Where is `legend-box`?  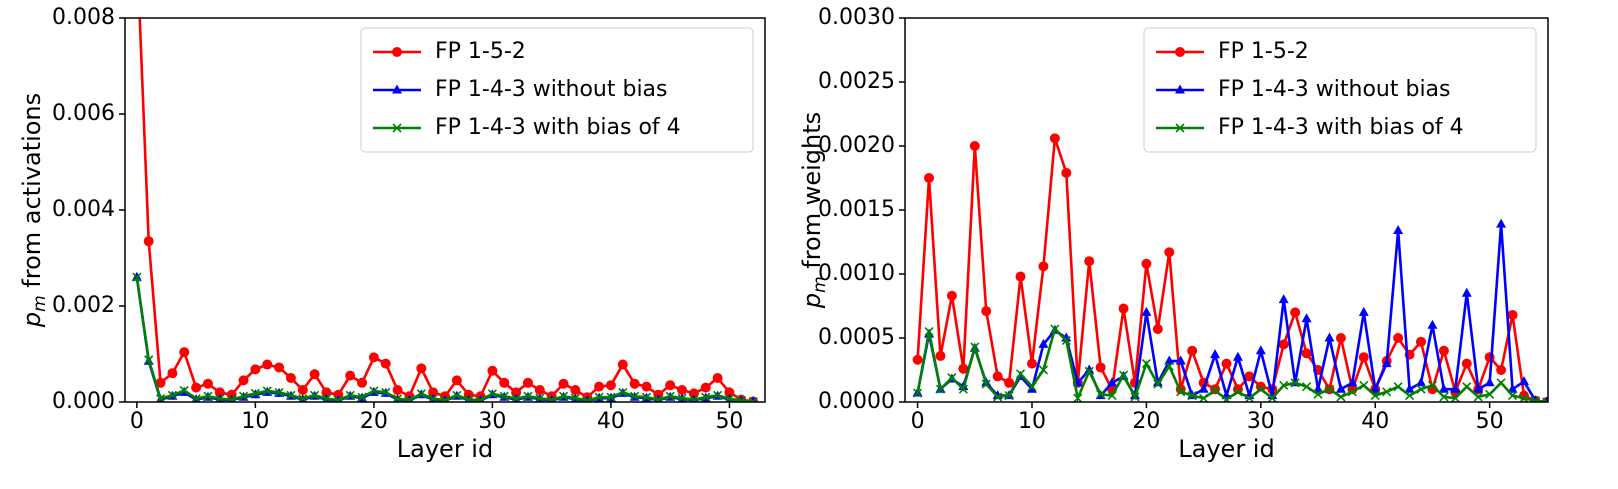 legend-box is located at coordinates (557, 90).